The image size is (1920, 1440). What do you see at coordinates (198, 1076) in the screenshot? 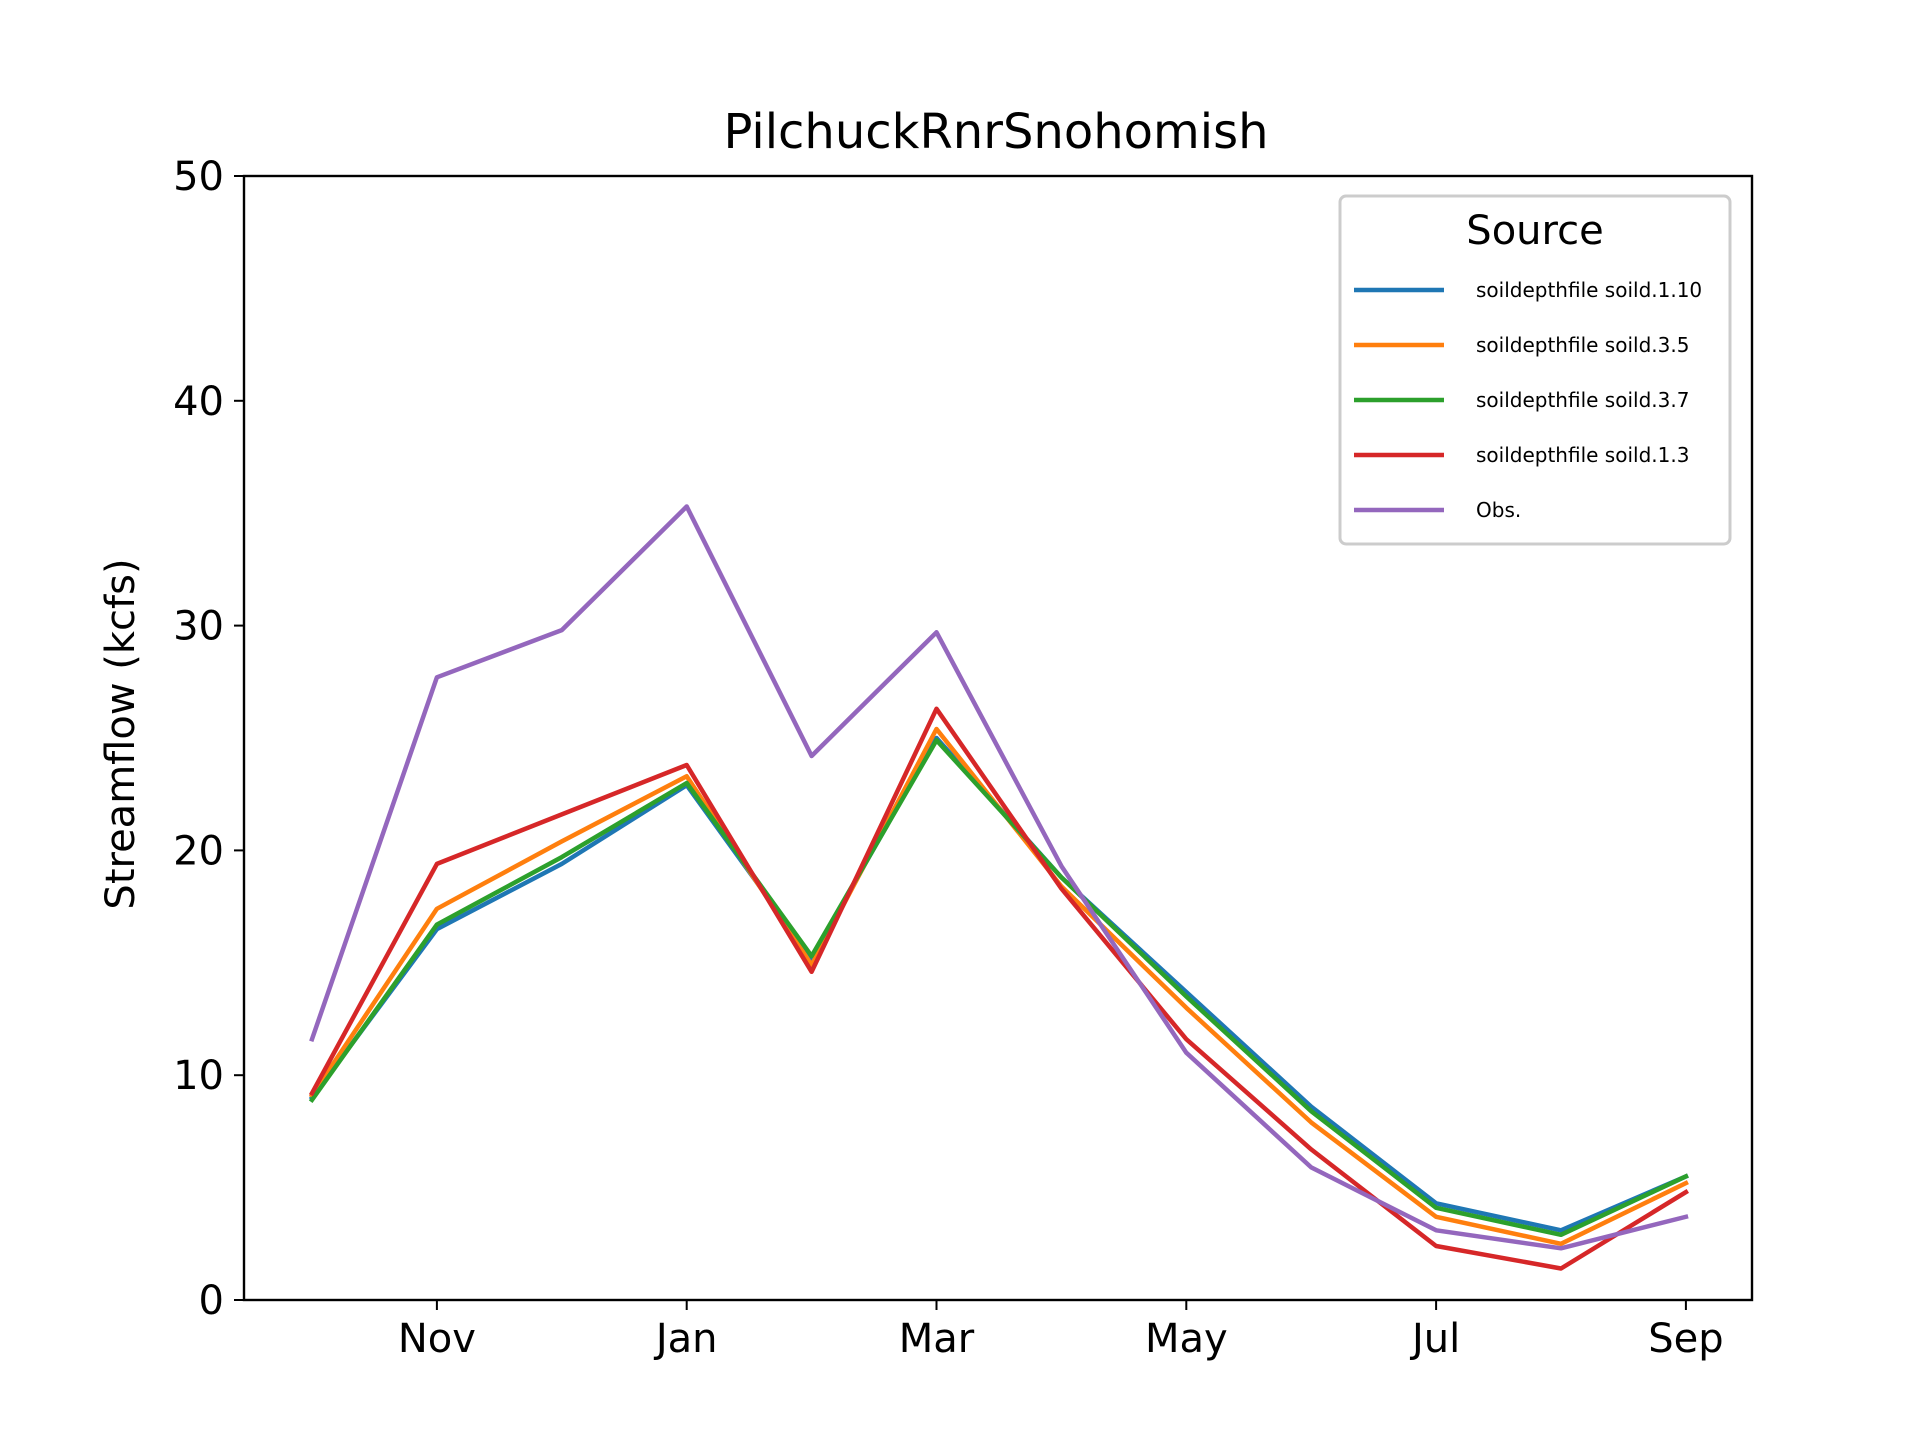
I see `y-tick-label: 10` at bounding box center [198, 1076].